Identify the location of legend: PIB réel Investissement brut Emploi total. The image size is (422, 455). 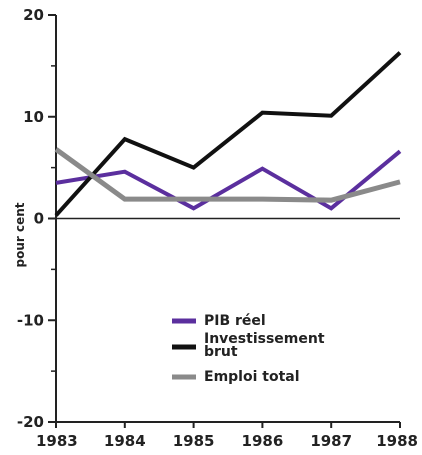
(254, 350).